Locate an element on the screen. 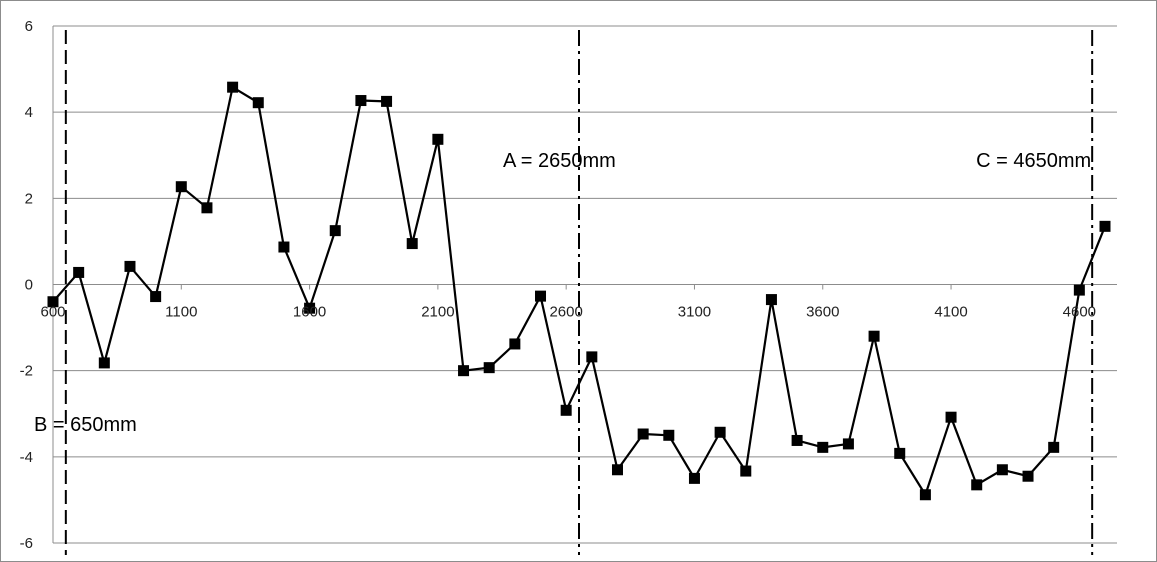 The image size is (1157, 562). x-tick-label: 600 is located at coordinates (52, 312).